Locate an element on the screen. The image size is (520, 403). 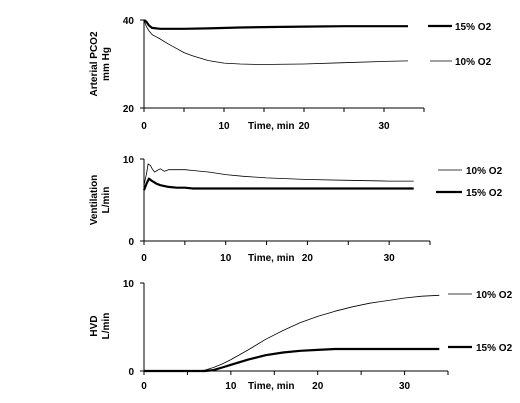
y-axis-label-line: mm Hg is located at coordinates (106, 64).